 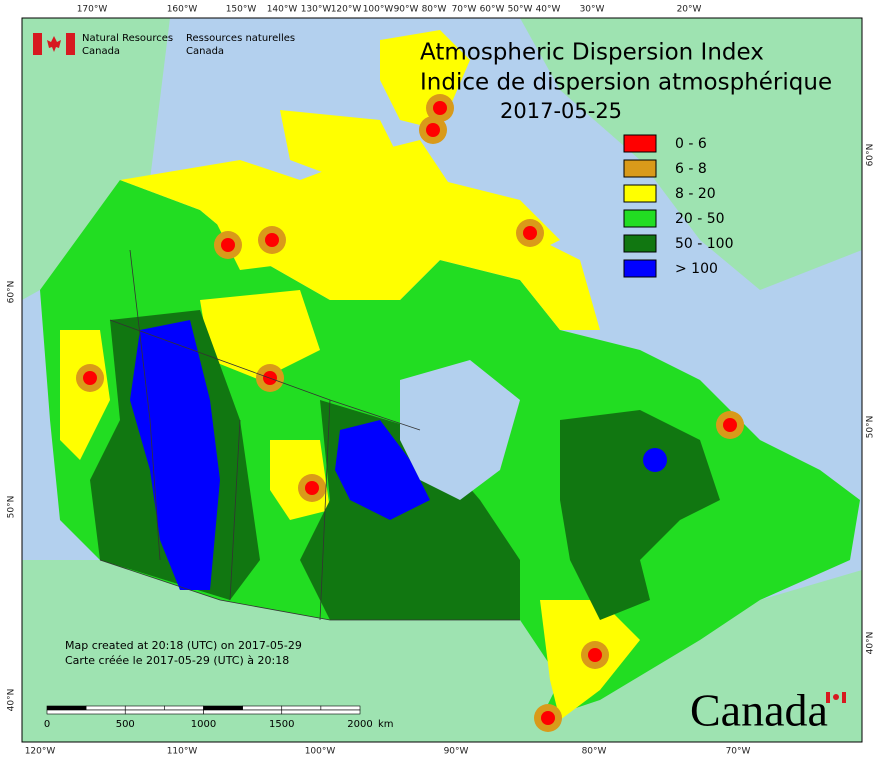 What do you see at coordinates (281, 724) in the screenshot?
I see `scale-label: 1500` at bounding box center [281, 724].